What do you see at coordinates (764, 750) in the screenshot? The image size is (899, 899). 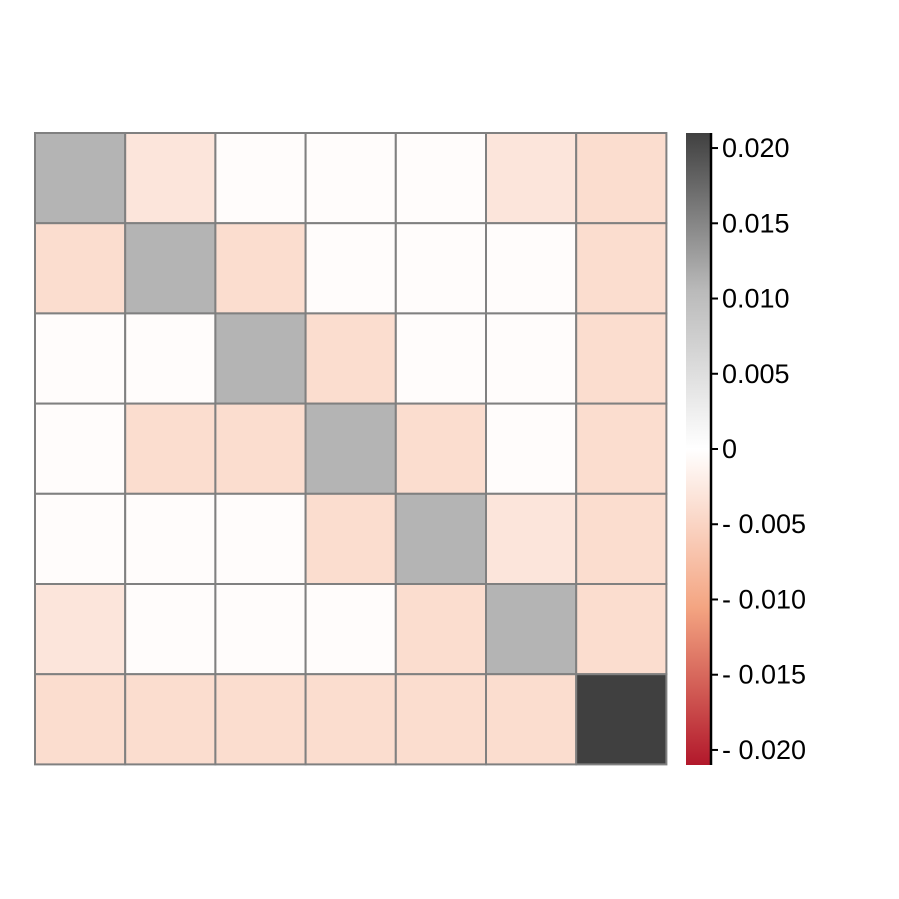 I see `colorbar-tick-label: - 0.020` at bounding box center [764, 750].